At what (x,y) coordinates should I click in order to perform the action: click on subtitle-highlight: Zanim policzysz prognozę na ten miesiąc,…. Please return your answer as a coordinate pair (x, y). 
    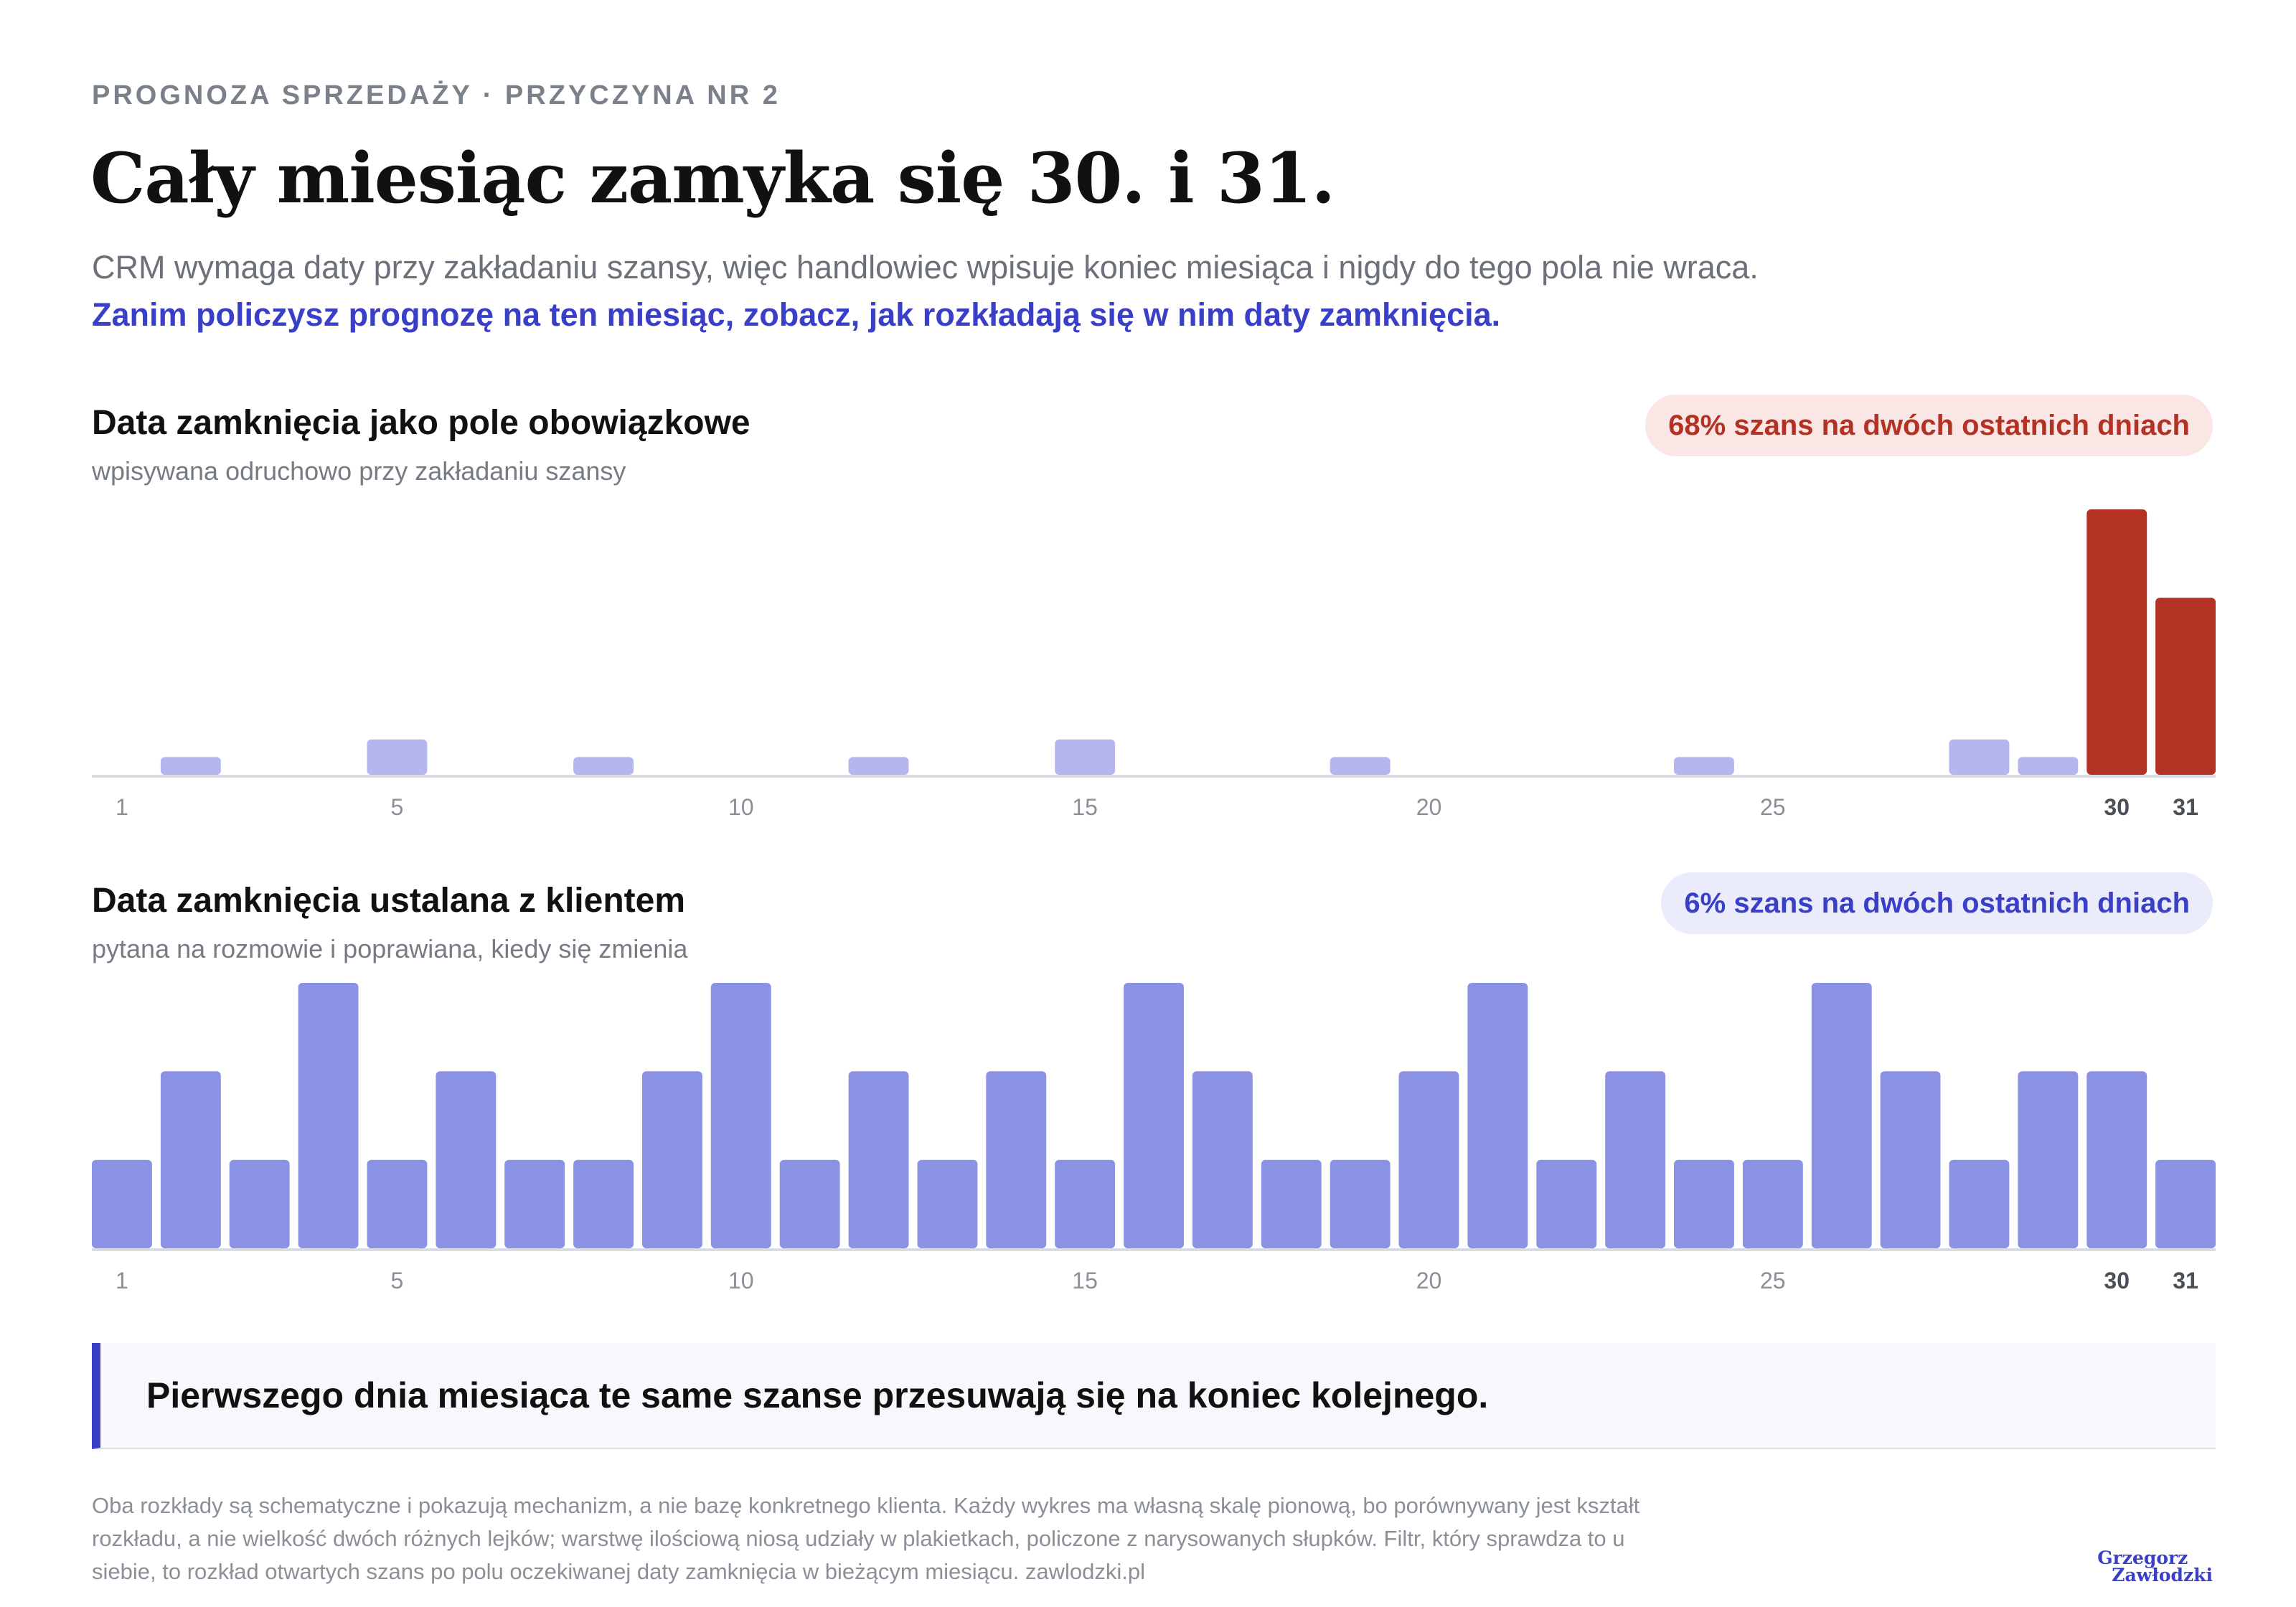
    Looking at the image, I should click on (797, 314).